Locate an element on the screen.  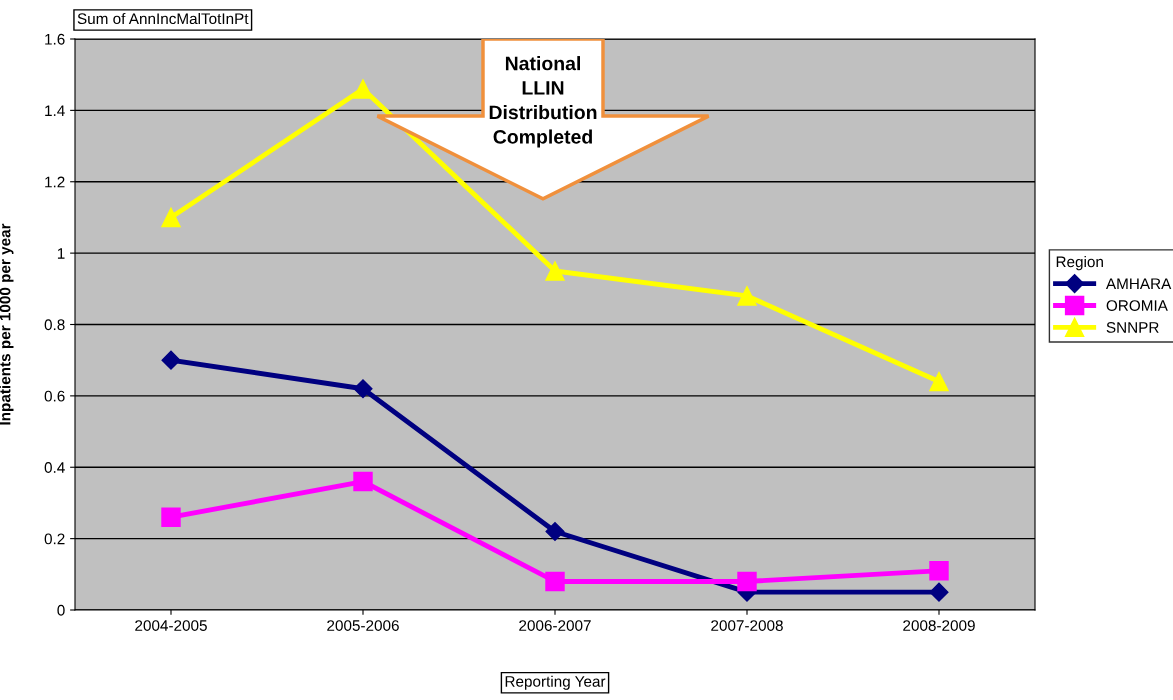
y-tick-label: 1.4 is located at coordinates (55, 110).